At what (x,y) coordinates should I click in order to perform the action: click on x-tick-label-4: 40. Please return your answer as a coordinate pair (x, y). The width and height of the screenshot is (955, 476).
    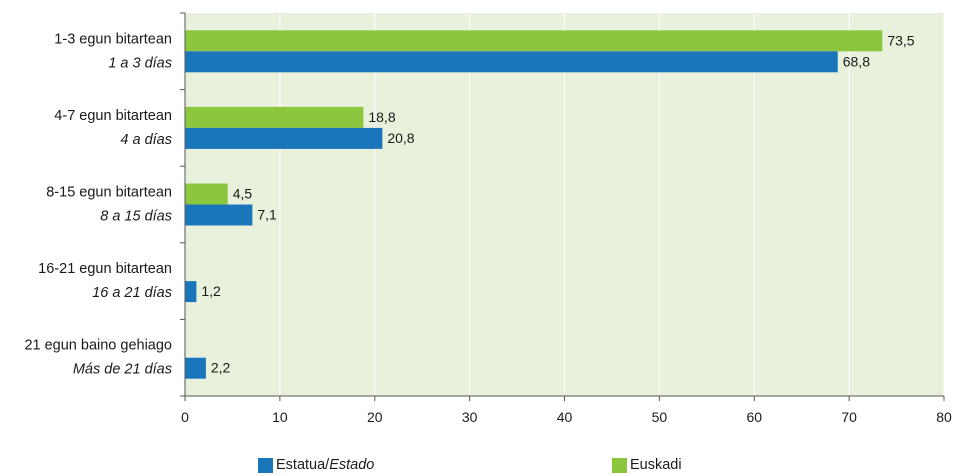
    Looking at the image, I should click on (565, 417).